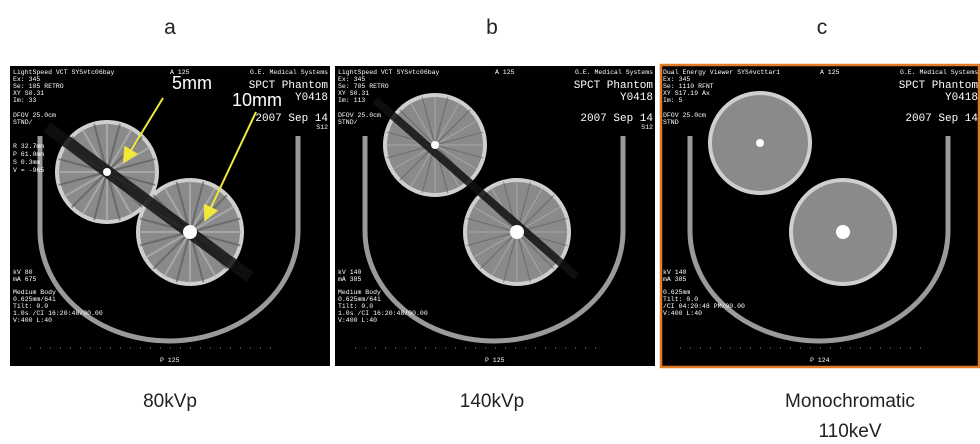 The width and height of the screenshot is (980, 444). What do you see at coordinates (688, 86) in the screenshot?
I see `overlay-text: Se: 1110 RFNT` at bounding box center [688, 86].